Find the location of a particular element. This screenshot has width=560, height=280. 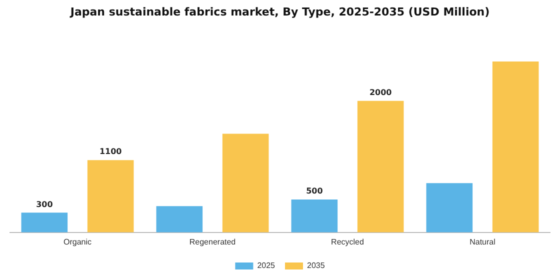

data-label: 1100 is located at coordinates (110, 151).